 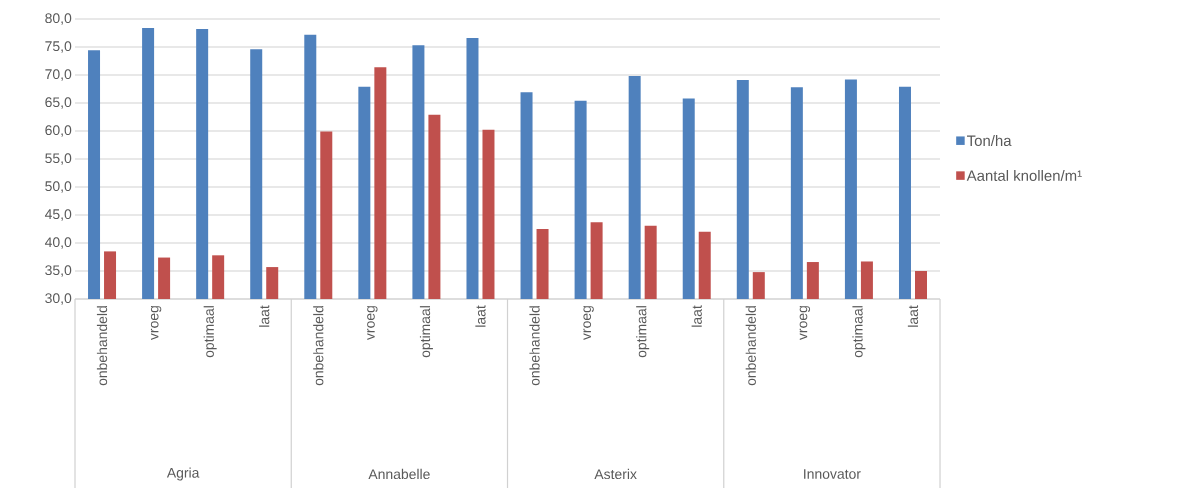 I want to click on text: Annabelle, so click(x=399, y=474).